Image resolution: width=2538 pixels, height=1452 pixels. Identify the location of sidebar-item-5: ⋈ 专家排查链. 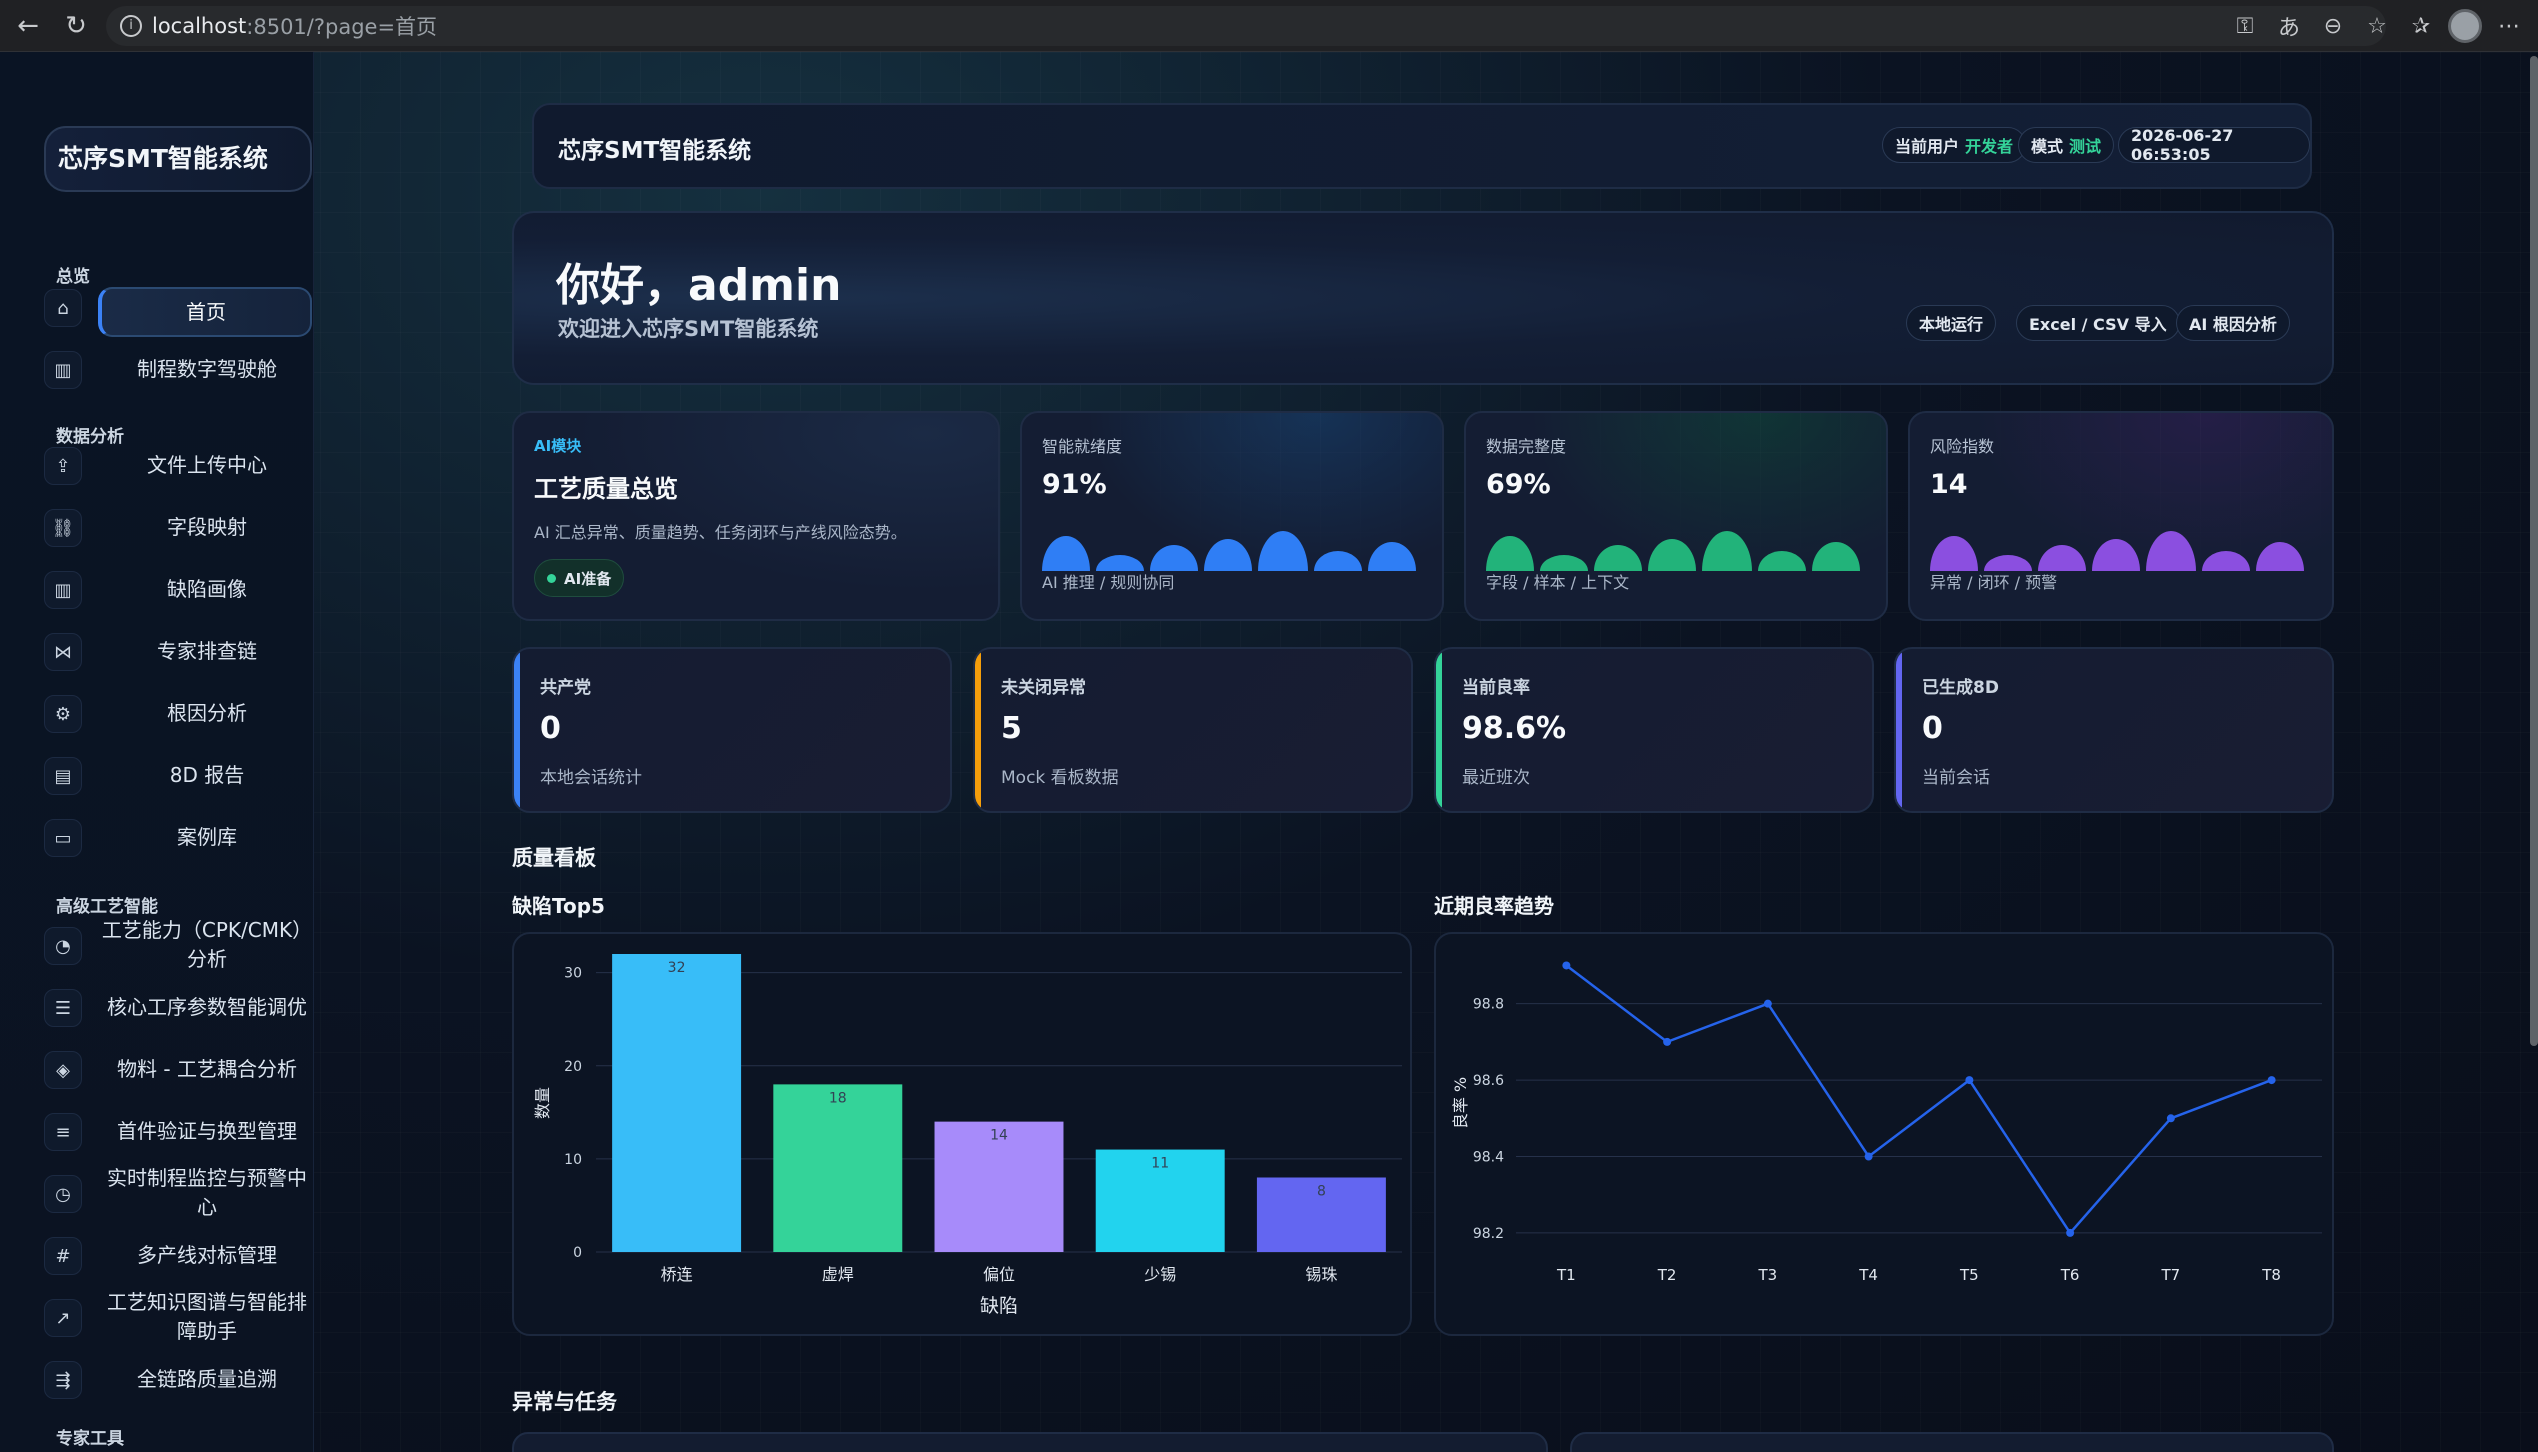
(179, 651).